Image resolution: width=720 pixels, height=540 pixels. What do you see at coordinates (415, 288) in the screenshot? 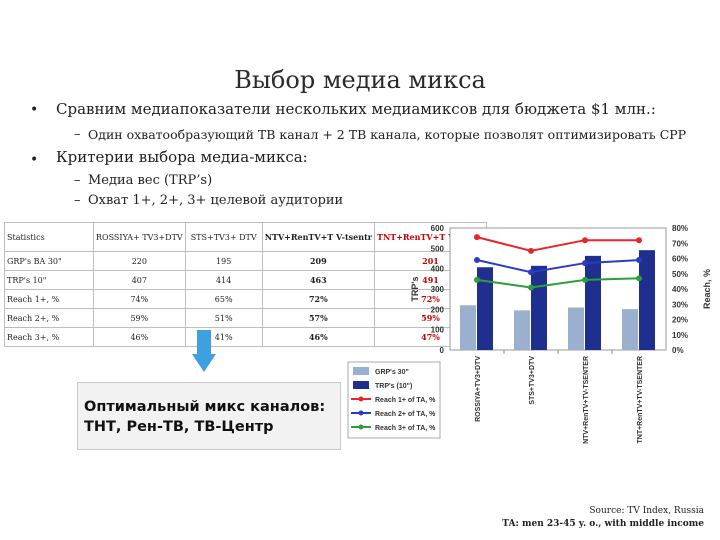
I see `y-axis-label: TRP's` at bounding box center [415, 288].